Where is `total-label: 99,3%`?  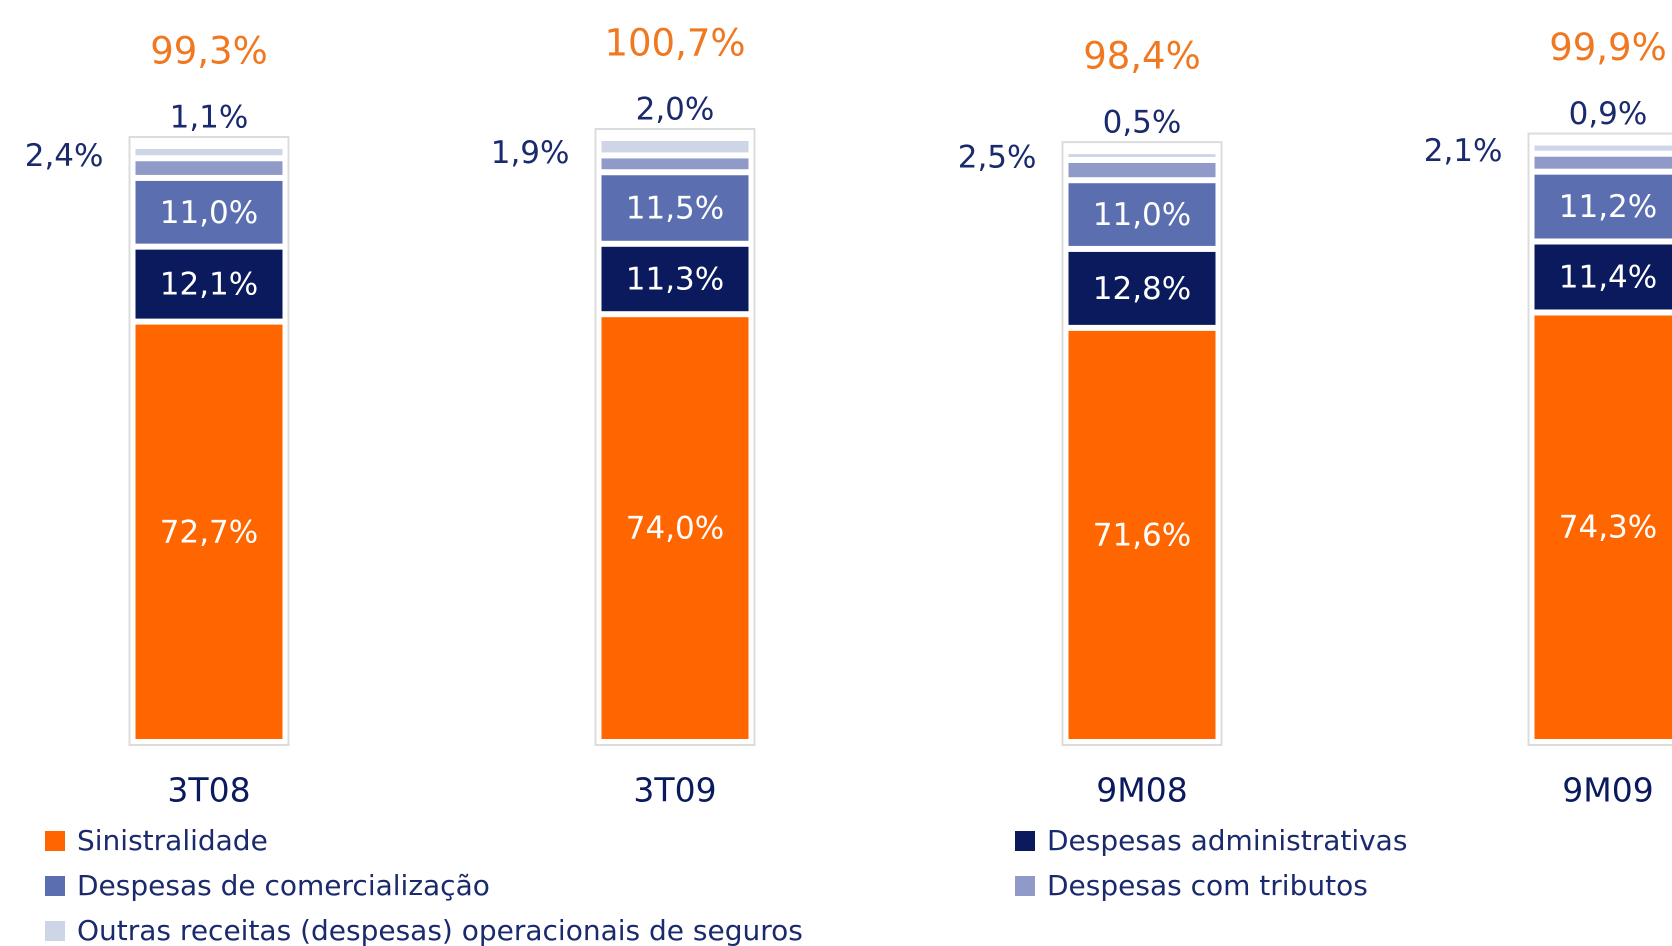
total-label: 99,3% is located at coordinates (209, 50).